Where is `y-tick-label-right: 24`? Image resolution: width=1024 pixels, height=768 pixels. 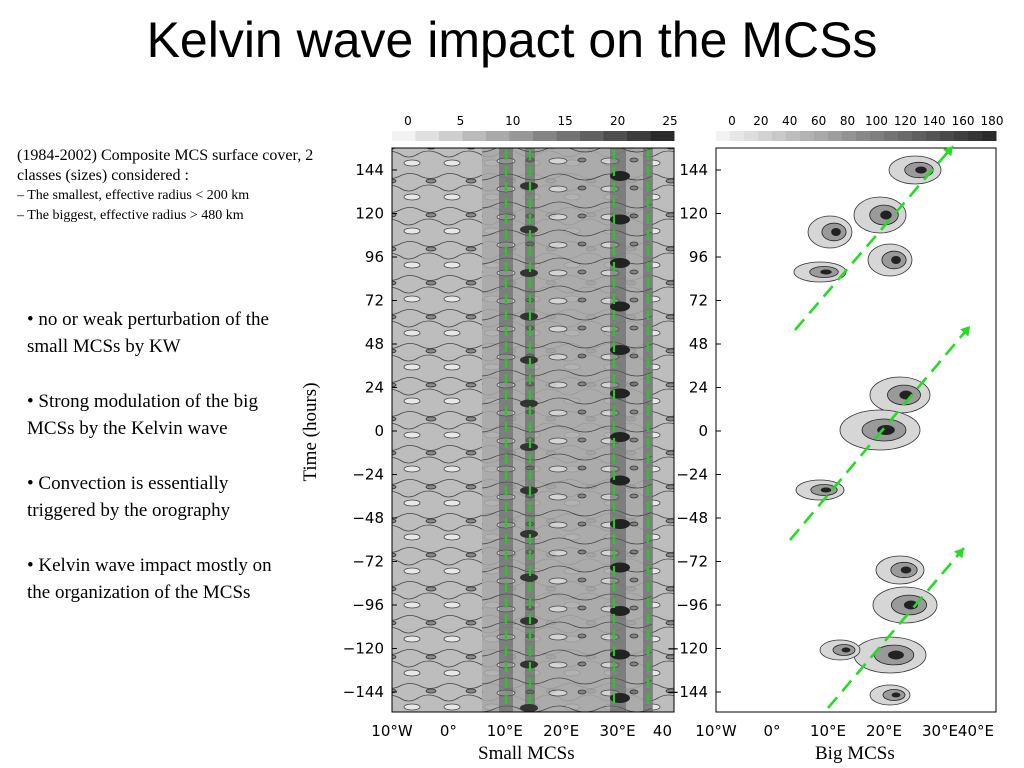
y-tick-label-right: 24 is located at coordinates (698, 388).